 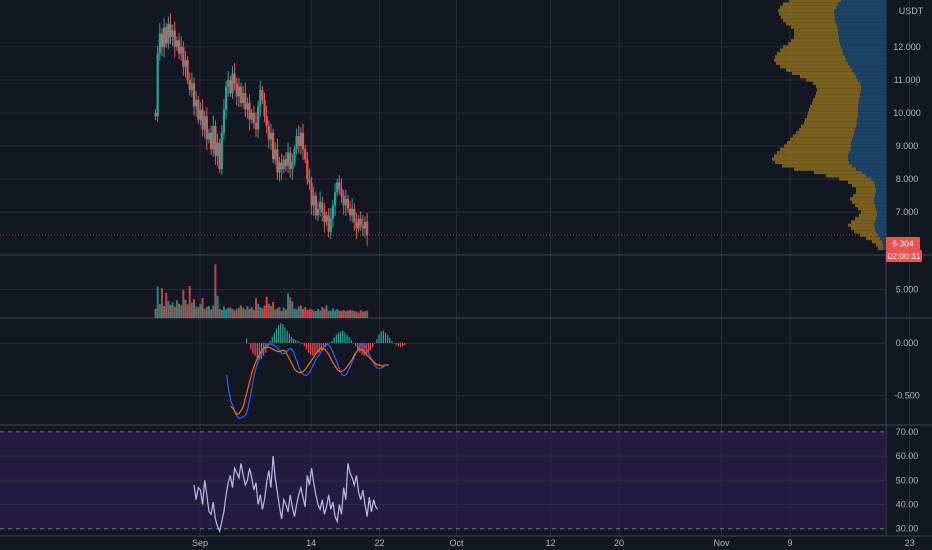 What do you see at coordinates (286, 495) in the screenshot?
I see `rsi-line` at bounding box center [286, 495].